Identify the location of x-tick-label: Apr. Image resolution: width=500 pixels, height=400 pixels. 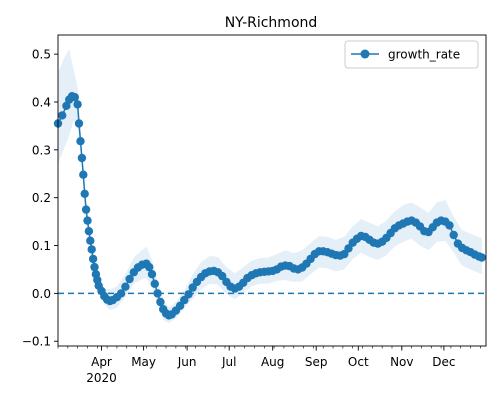
(101, 362).